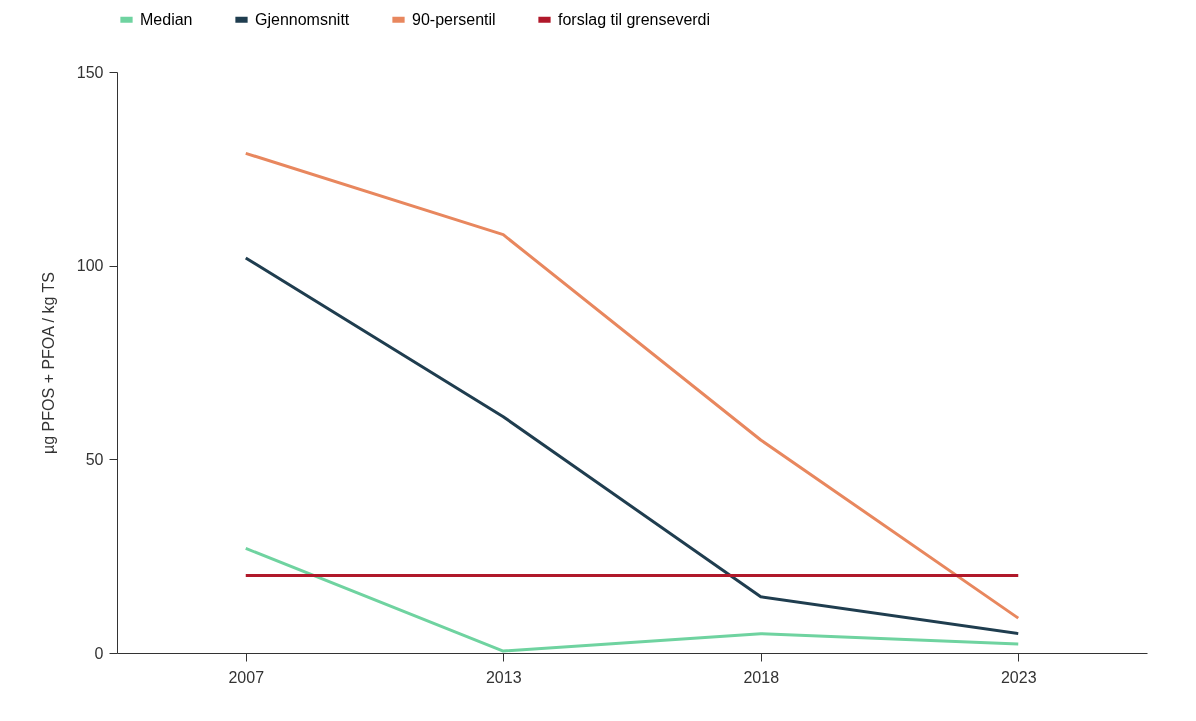 Image resolution: width=1196 pixels, height=721 pixels. I want to click on legend-label: Gjennomsnitt, so click(302, 19).